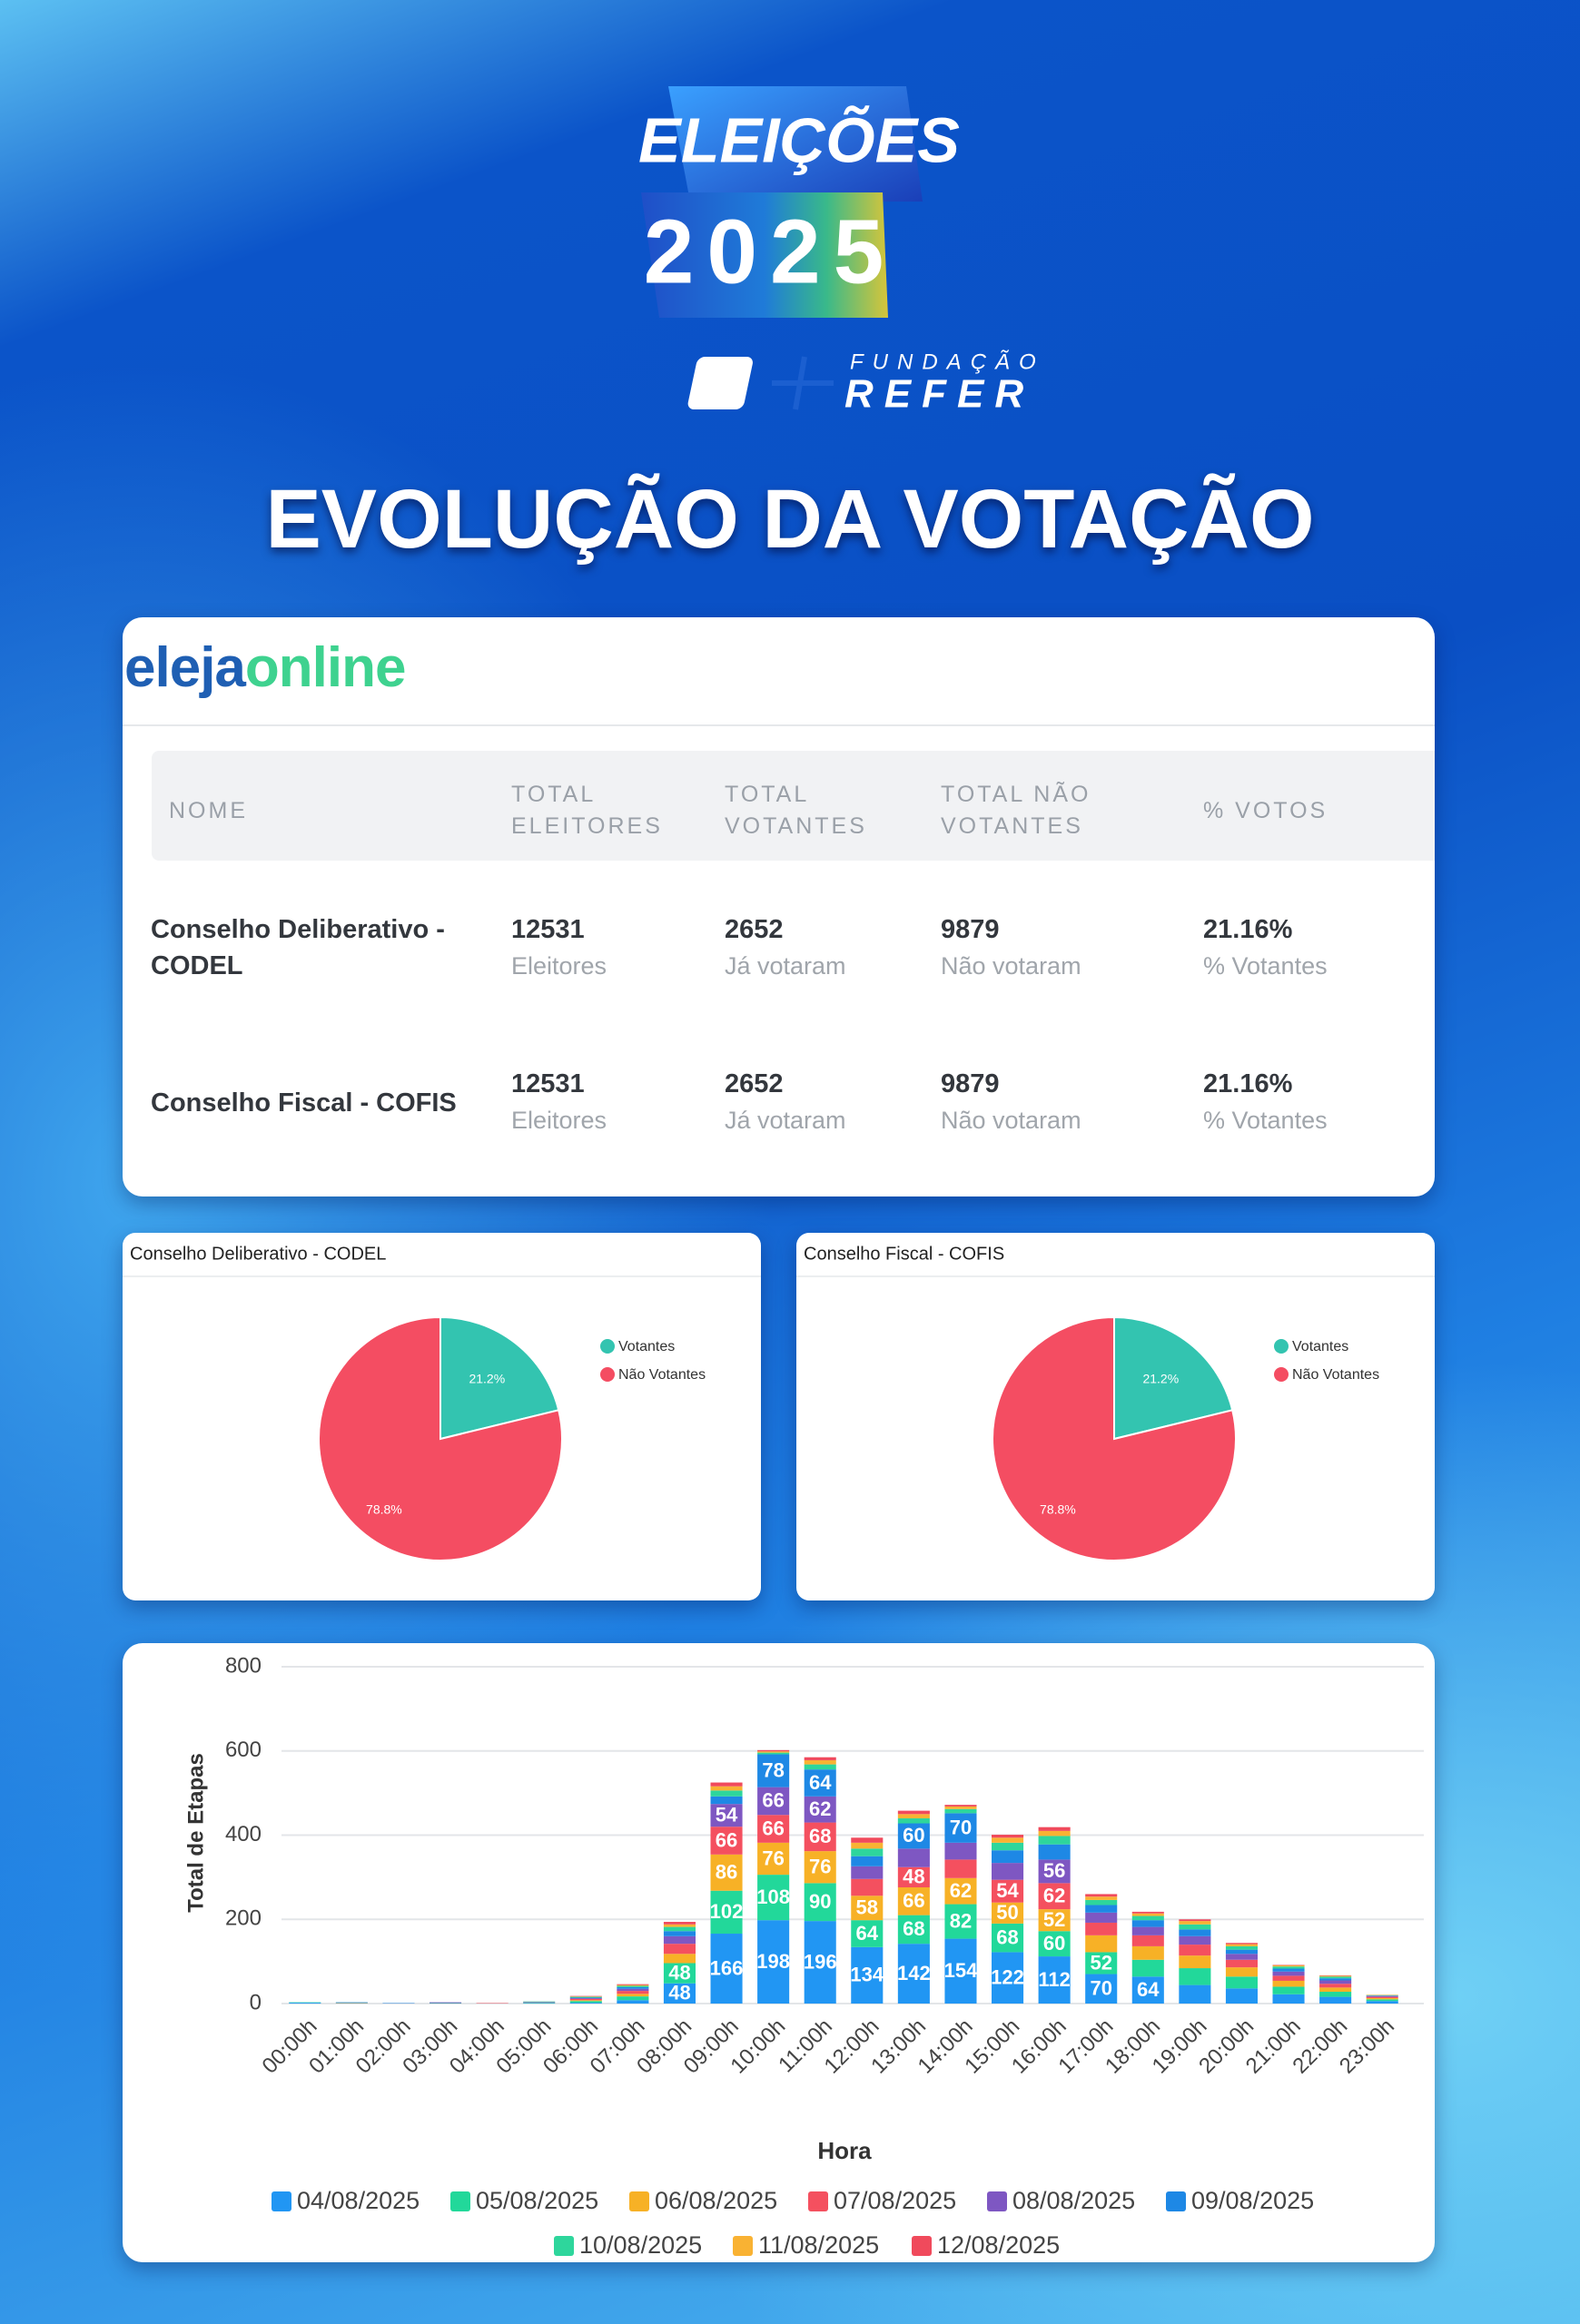 The width and height of the screenshot is (1580, 2324). I want to click on data-label: 196, so click(821, 1961).